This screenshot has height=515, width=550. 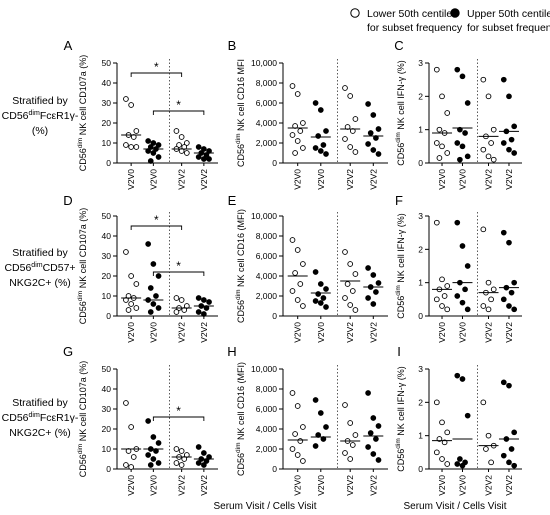 What do you see at coordinates (107, 143) in the screenshot?
I see `y-tick-label: 10` at bounding box center [107, 143].